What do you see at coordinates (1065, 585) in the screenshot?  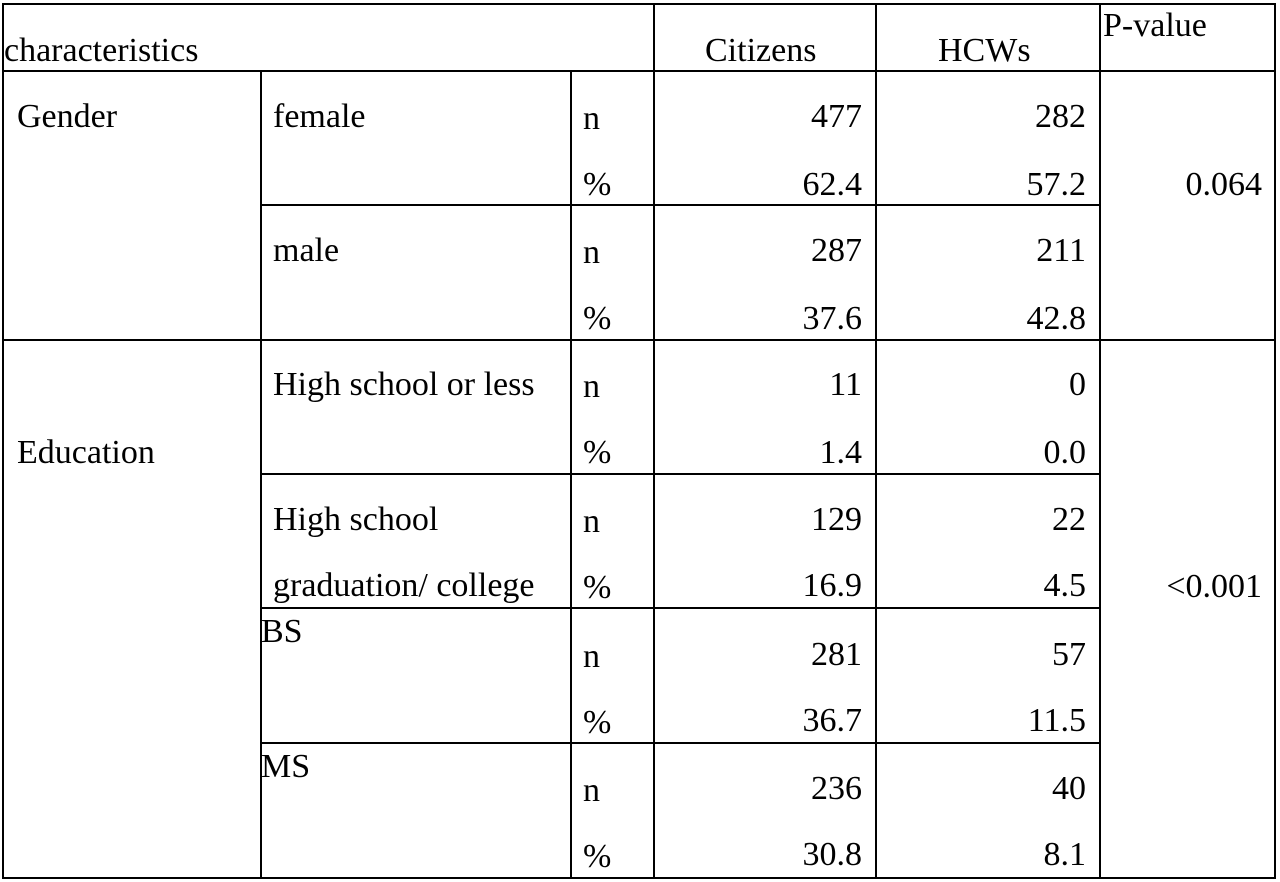 I see `hcws-pct-hs-grad: 4.5` at bounding box center [1065, 585].